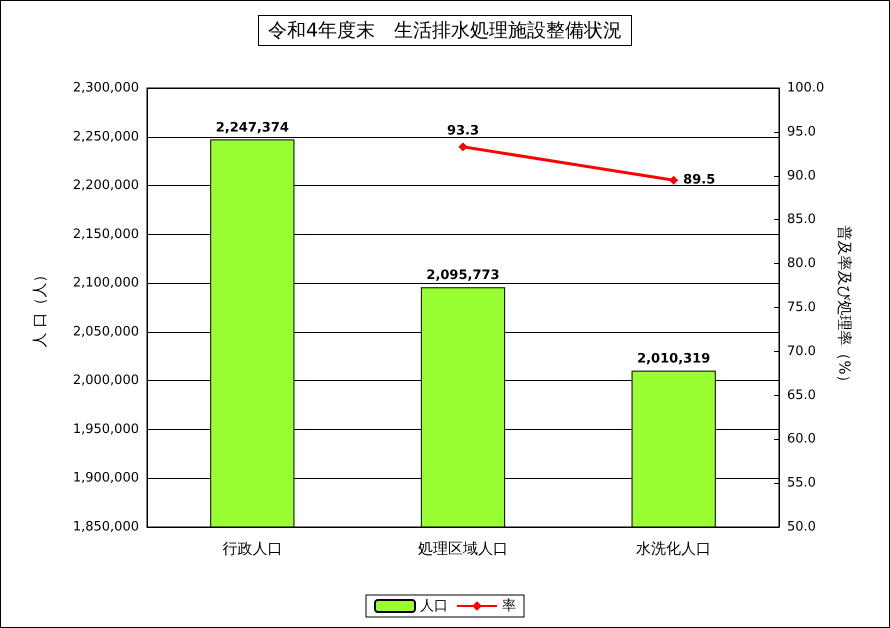  Describe the element at coordinates (801, 395) in the screenshot. I see `y2-tick-label: 65.0` at that location.